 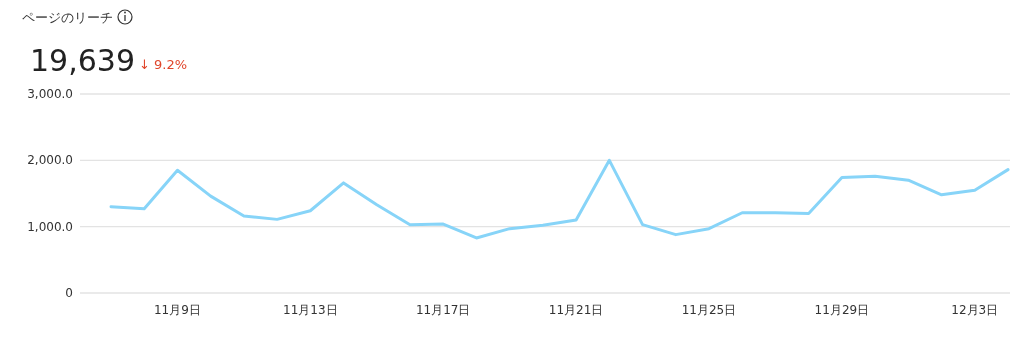 What do you see at coordinates (67, 17) in the screenshot?
I see `chart-title: ページのリーチ` at bounding box center [67, 17].